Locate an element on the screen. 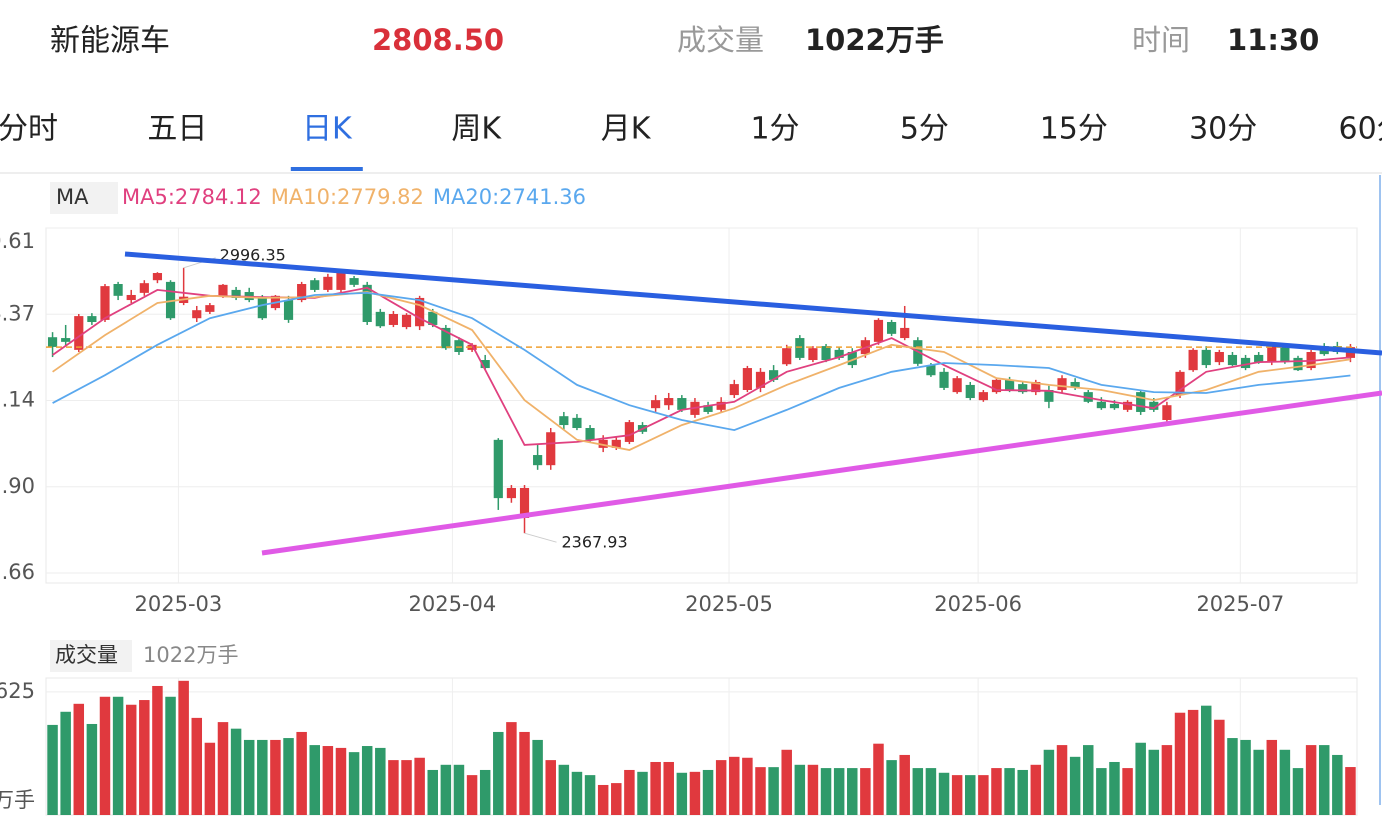  tab: 30分 is located at coordinates (1223, 129).